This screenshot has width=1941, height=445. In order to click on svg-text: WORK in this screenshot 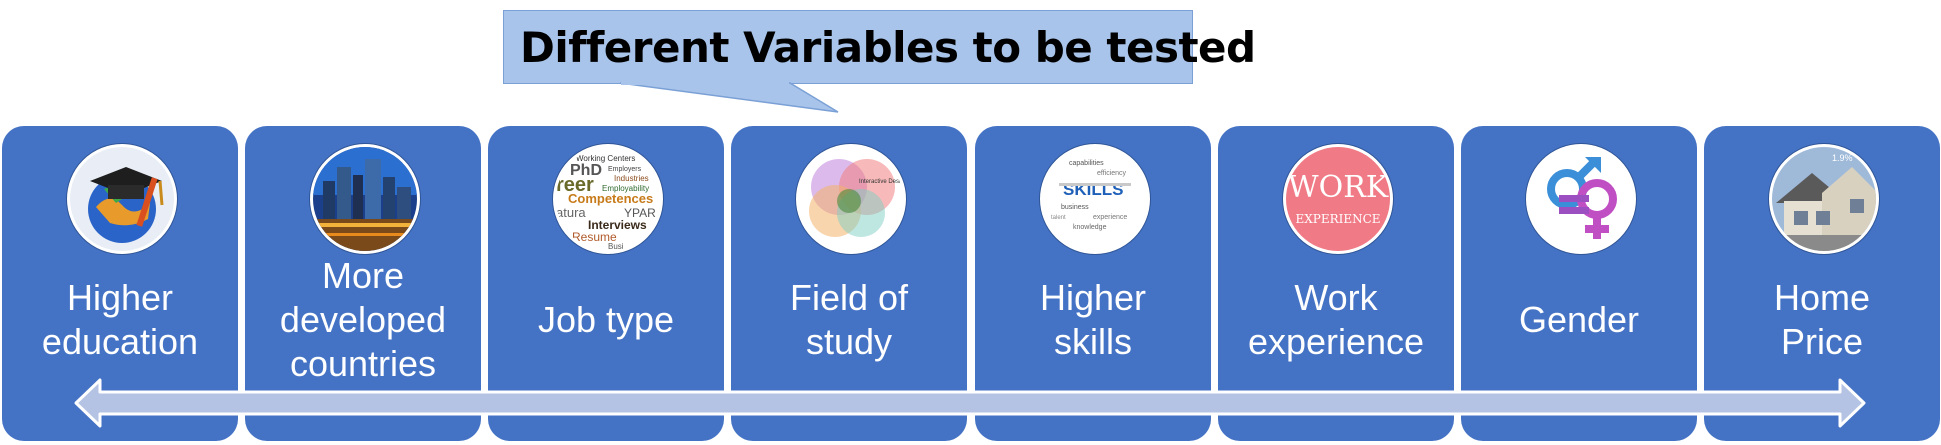, I will do `click(1338, 187)`.